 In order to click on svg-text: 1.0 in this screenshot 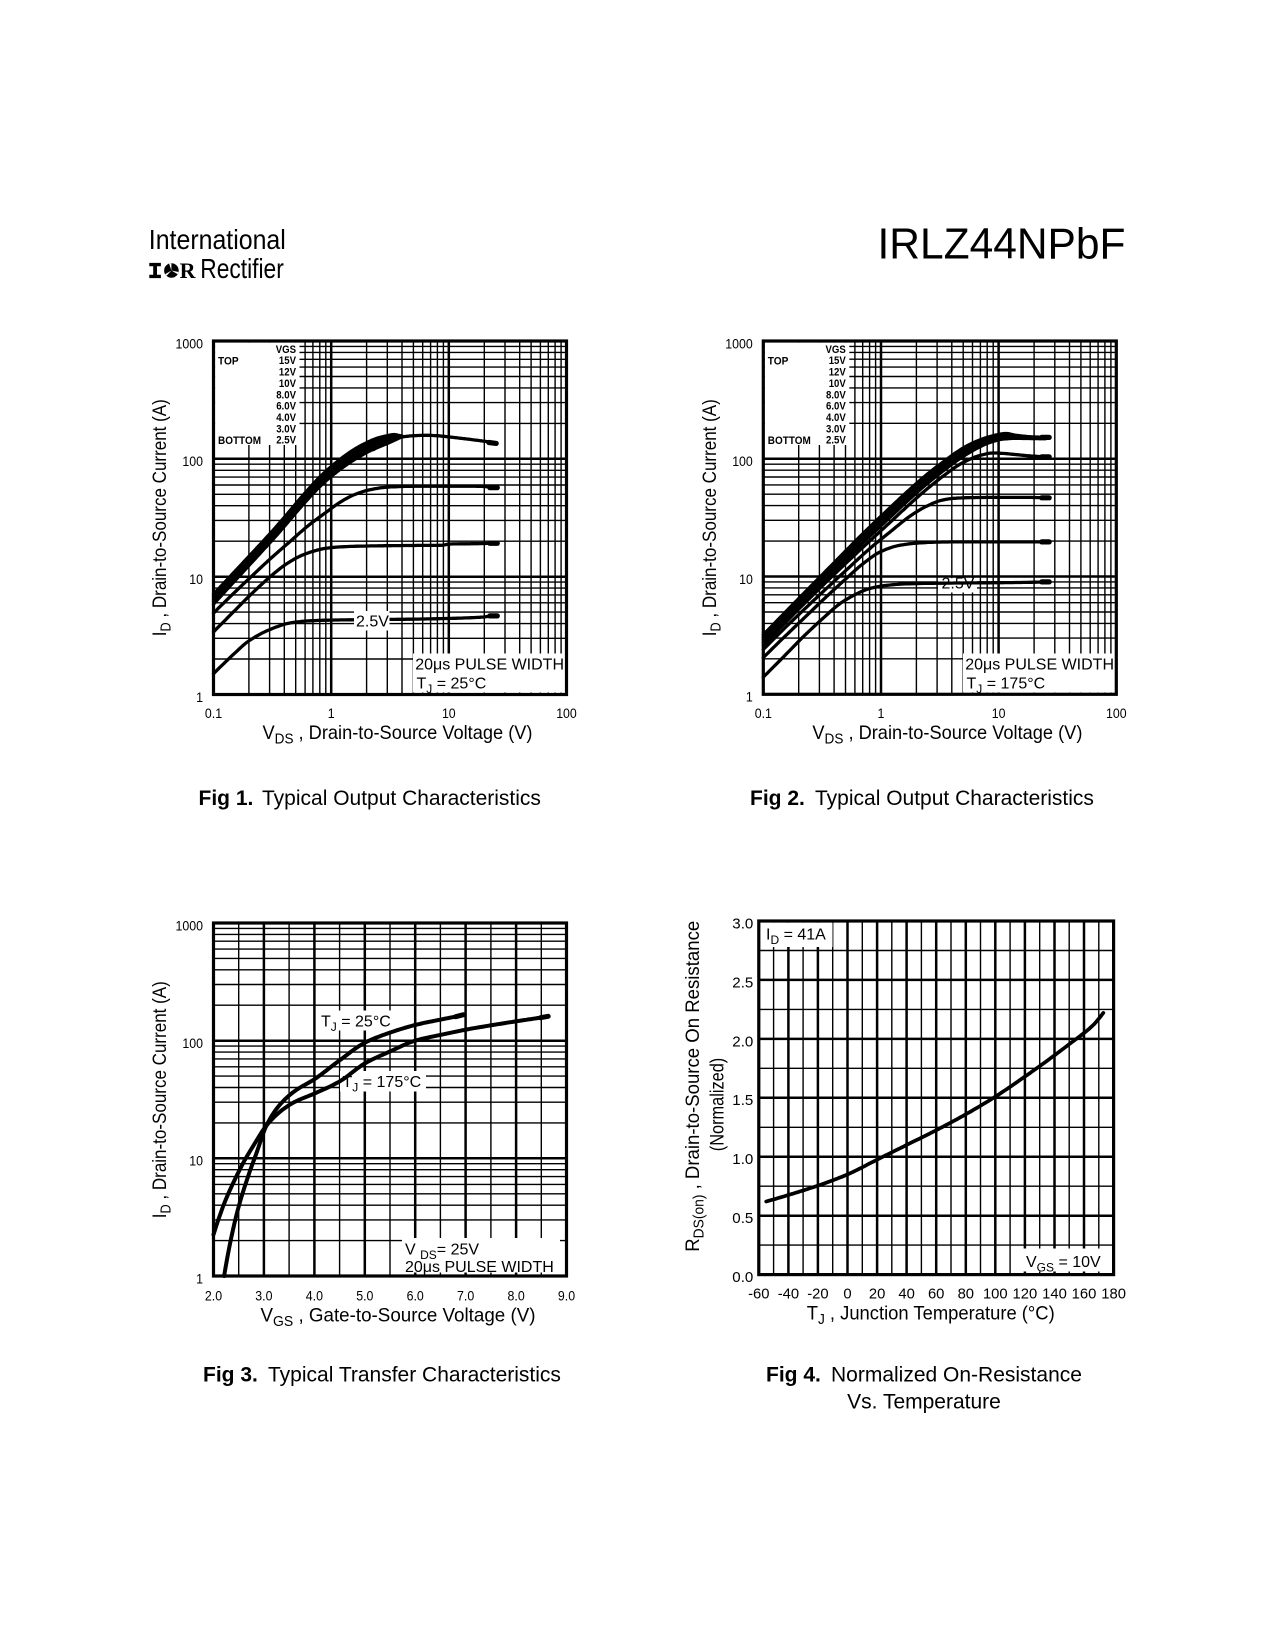, I will do `click(742, 1160)`.